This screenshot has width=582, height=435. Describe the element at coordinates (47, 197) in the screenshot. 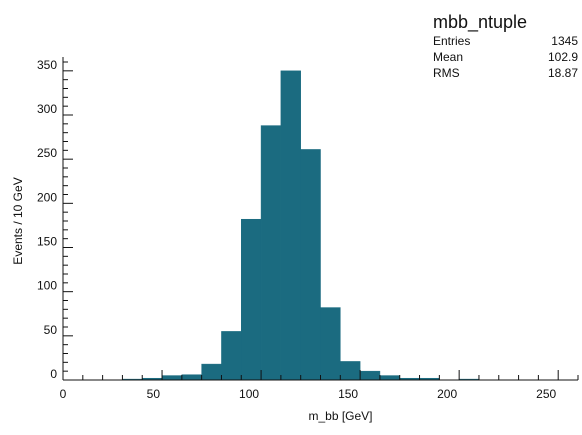

I see `y-tick-label: 200` at that location.